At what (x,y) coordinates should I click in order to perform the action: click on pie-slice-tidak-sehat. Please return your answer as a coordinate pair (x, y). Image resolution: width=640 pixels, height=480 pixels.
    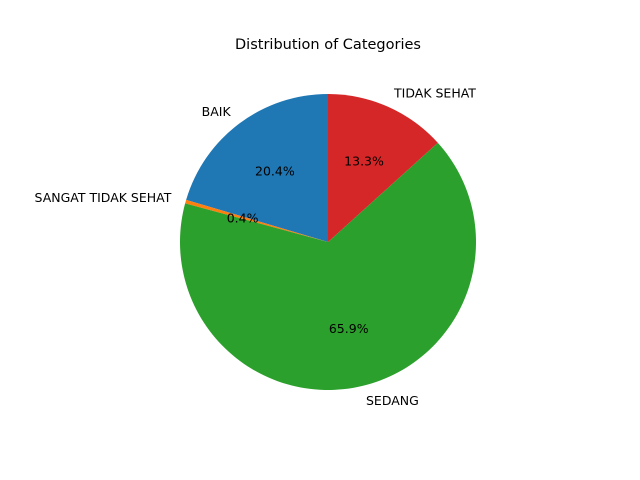
    Looking at the image, I should click on (383, 168).